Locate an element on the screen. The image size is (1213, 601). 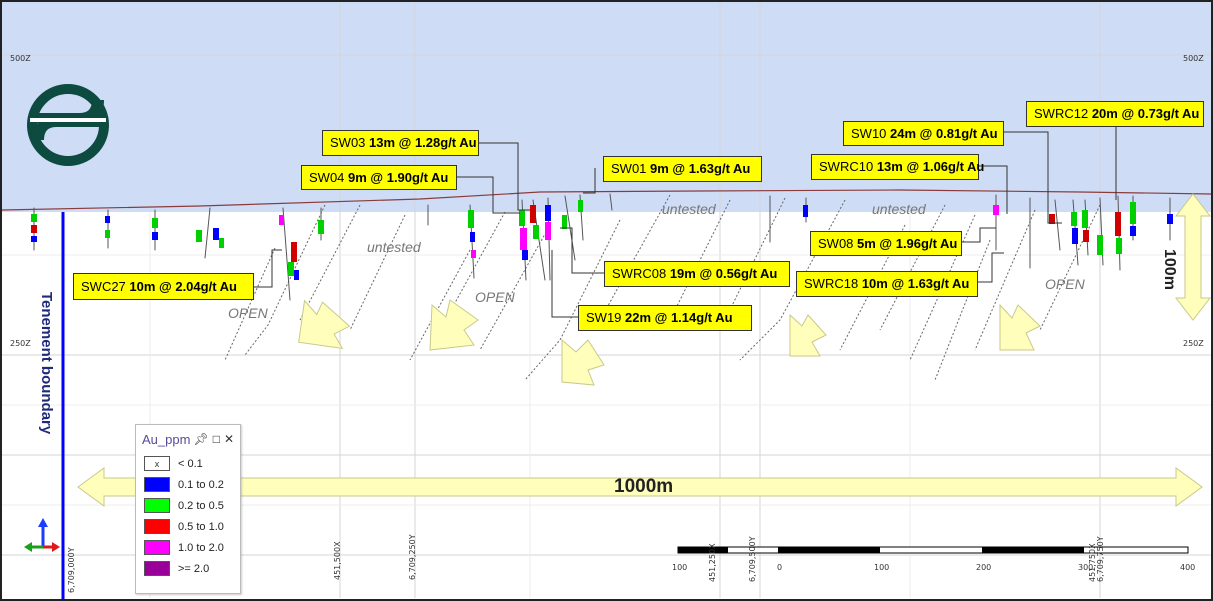
callout-interval: 20m @ 0.73g/t Au is located at coordinates (1145, 113).